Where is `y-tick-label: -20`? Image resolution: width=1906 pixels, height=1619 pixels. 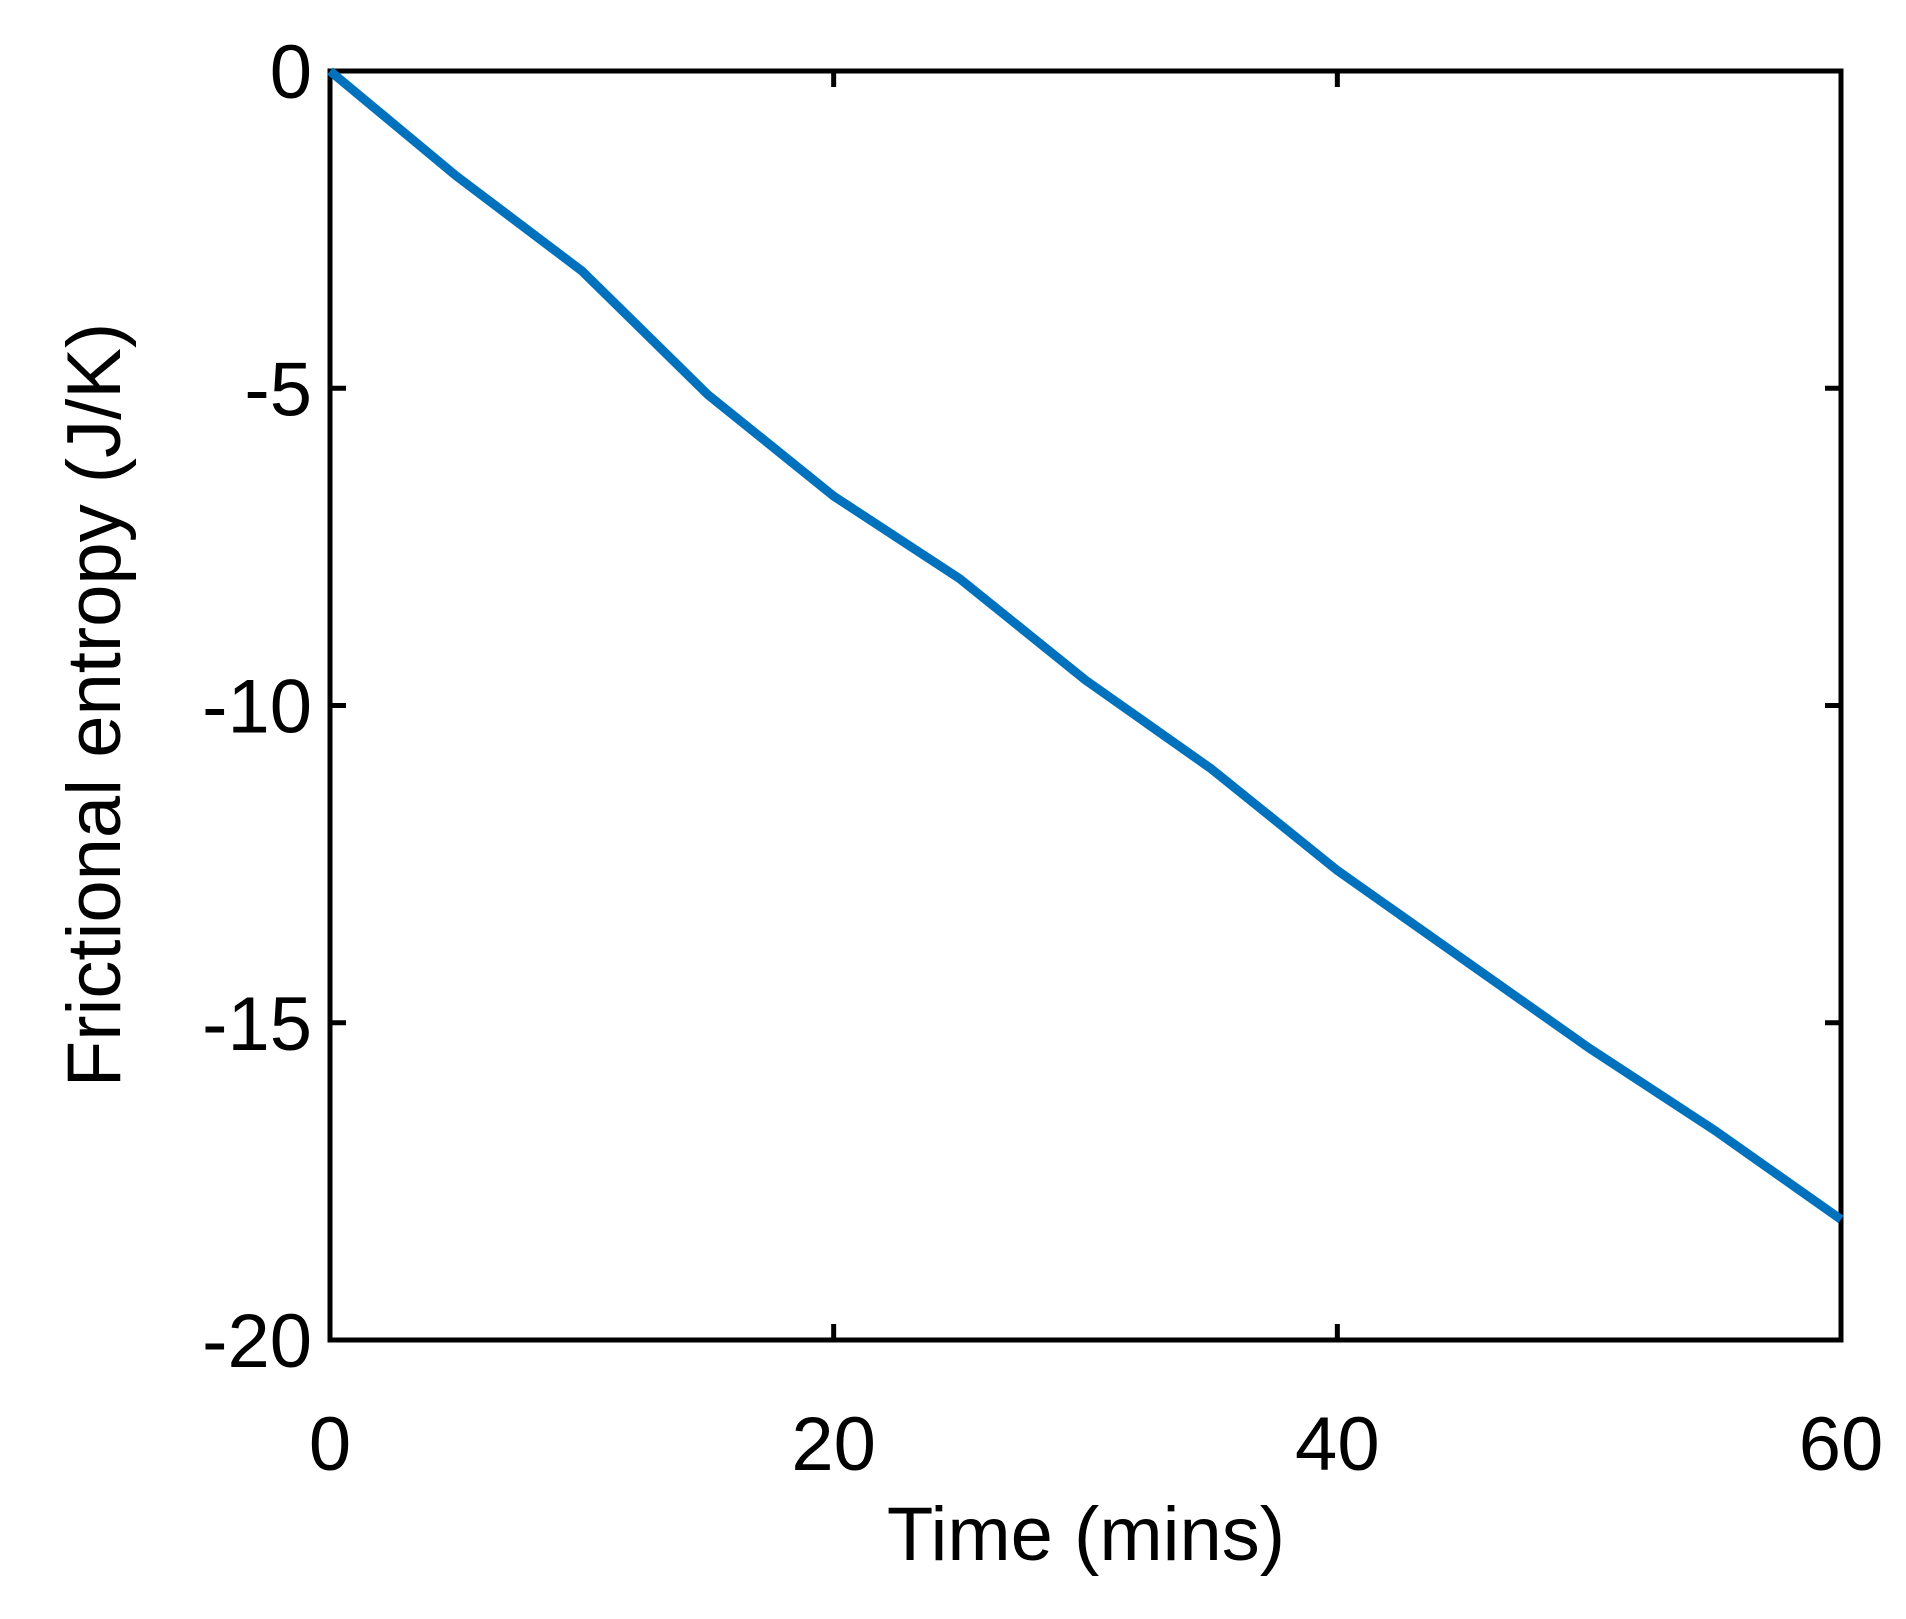 y-tick-label: -20 is located at coordinates (257, 1341).